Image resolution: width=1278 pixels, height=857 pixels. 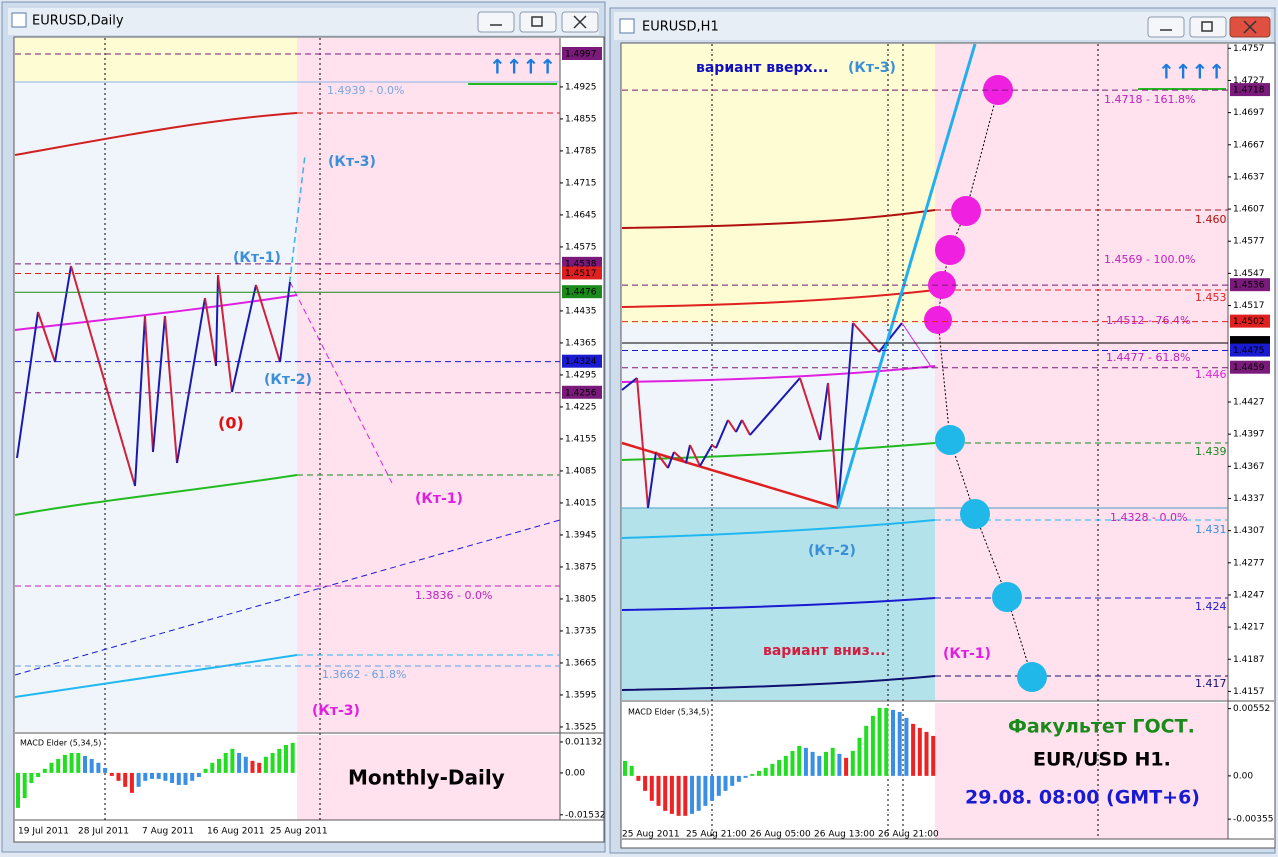 What do you see at coordinates (581, 663) in the screenshot?
I see `price-tick-label: 1.3665` at bounding box center [581, 663].